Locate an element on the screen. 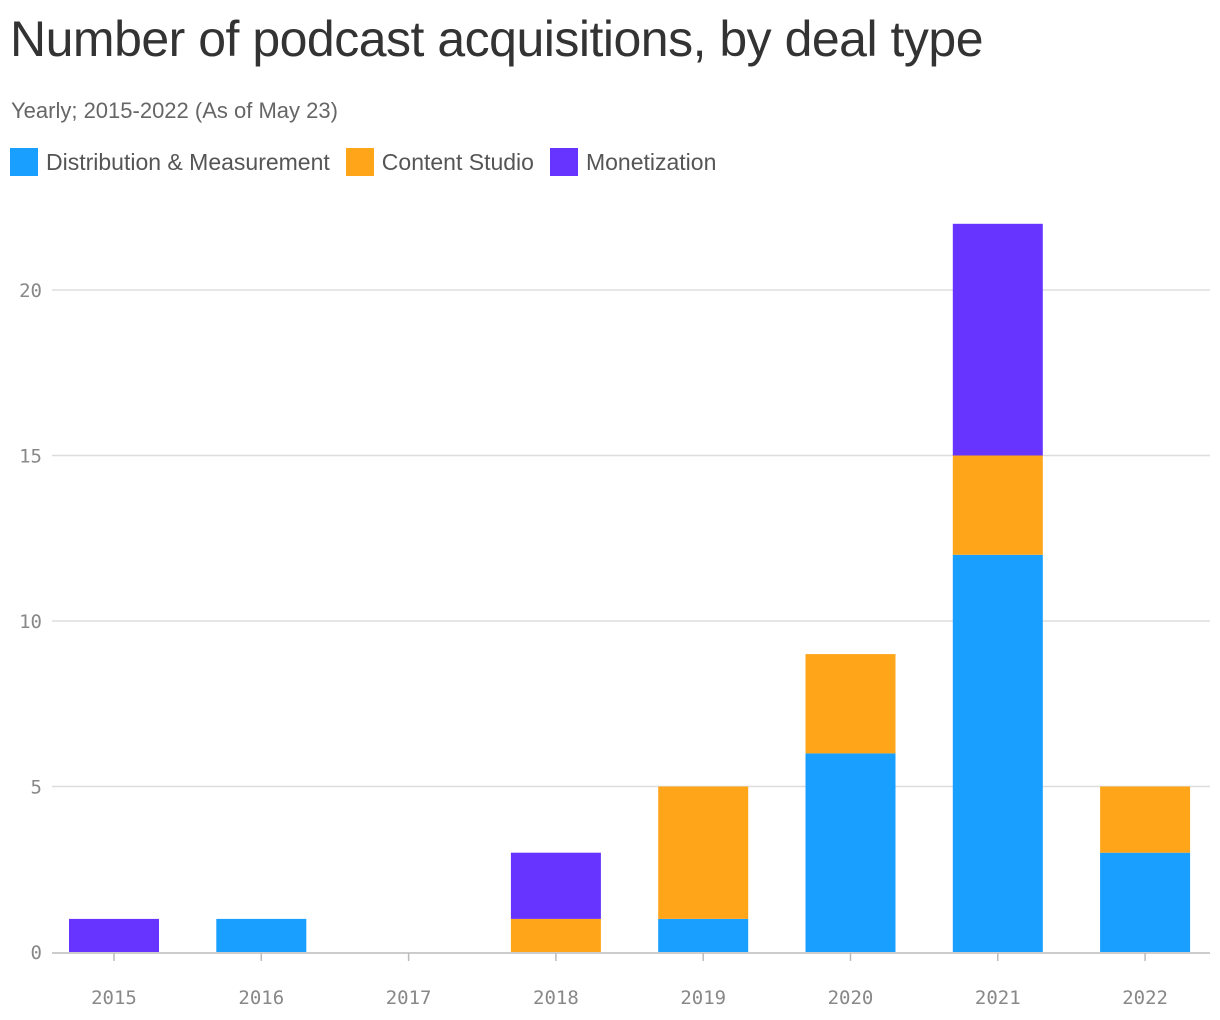 This screenshot has height=1020, width=1220. bar-2016-distribution-measurement is located at coordinates (261, 935).